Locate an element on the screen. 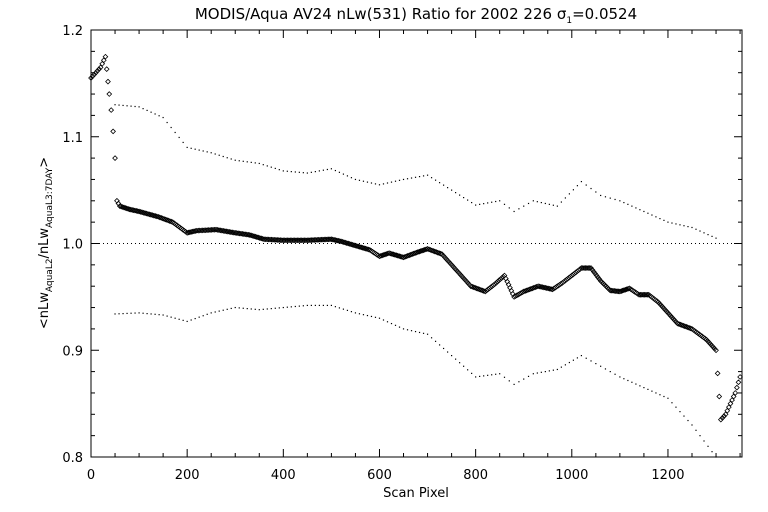 The height and width of the screenshot is (512, 768). y-tick-label: 0.9 is located at coordinates (72, 351).